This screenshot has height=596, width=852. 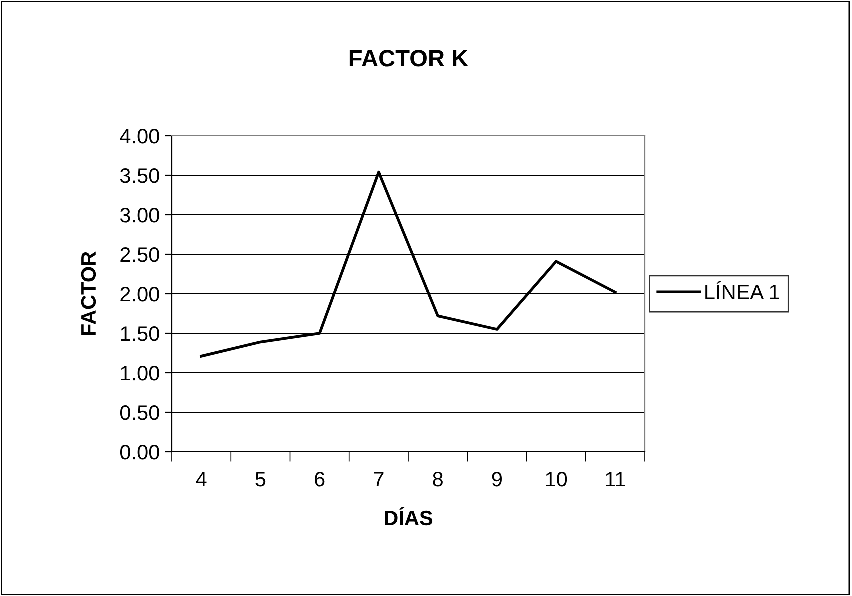 What do you see at coordinates (379, 479) in the screenshot?
I see `x-tick-label: 7` at bounding box center [379, 479].